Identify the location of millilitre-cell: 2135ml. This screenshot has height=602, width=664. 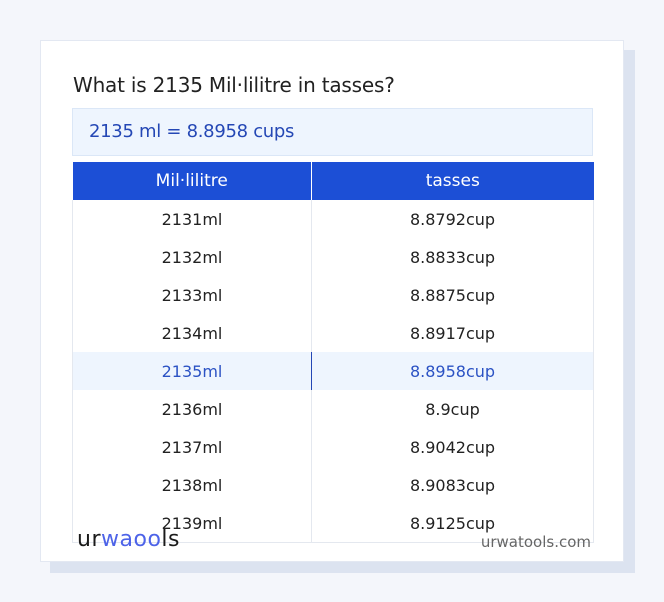
(192, 371).